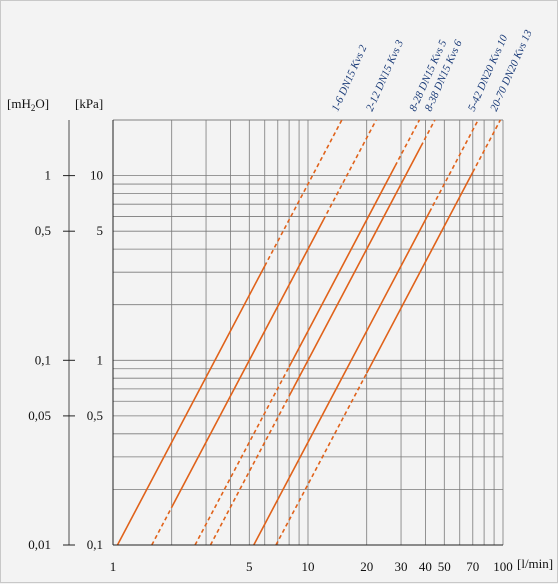  I want to click on x-tick-label: 20, so click(366, 566).